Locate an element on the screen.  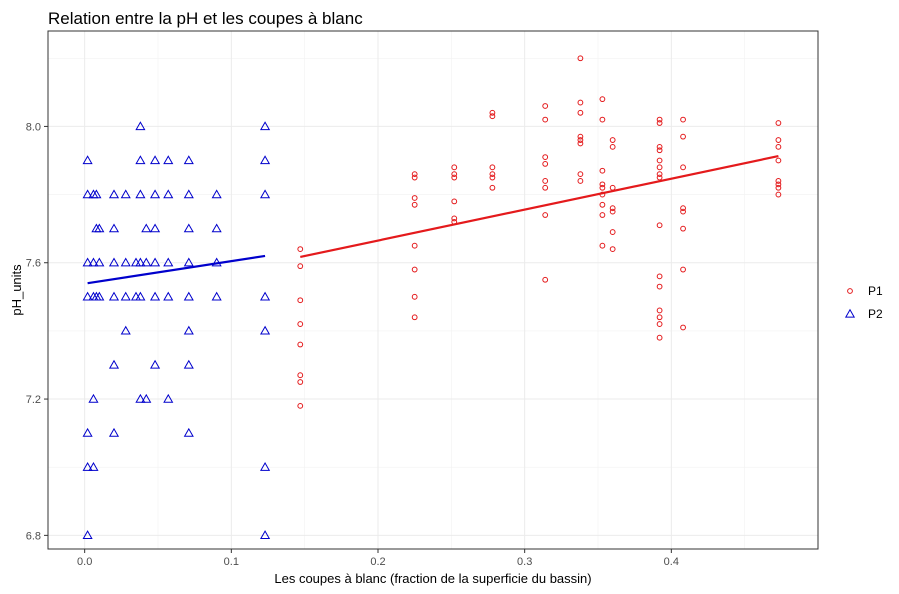
x-tick-label: 0.0 is located at coordinates (84, 562).